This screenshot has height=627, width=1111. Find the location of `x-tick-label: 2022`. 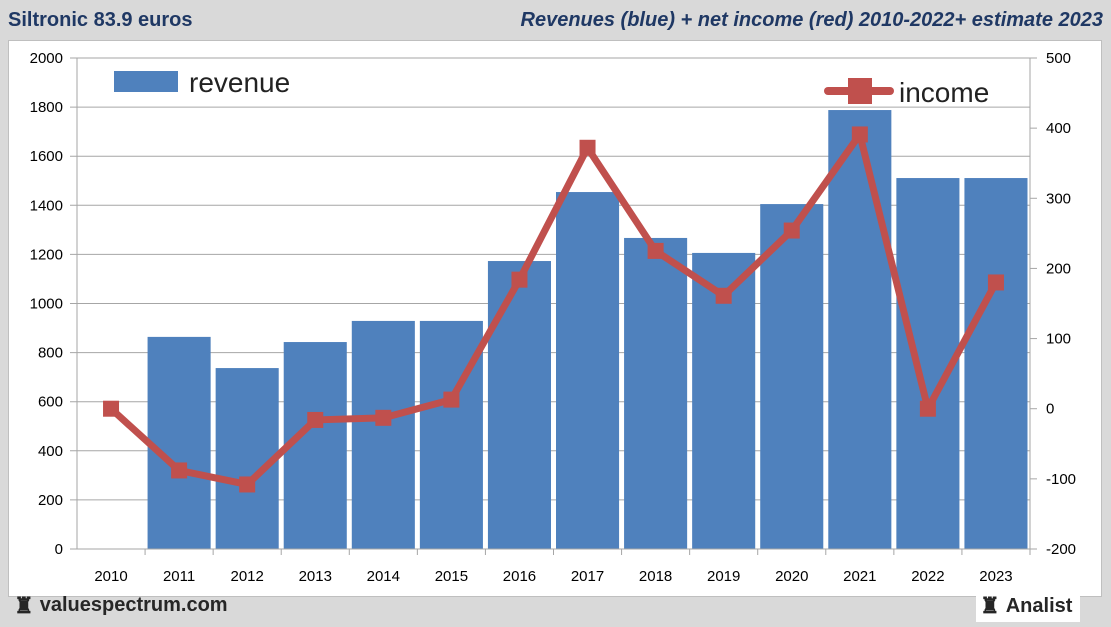

x-tick-label: 2022 is located at coordinates (927, 576).